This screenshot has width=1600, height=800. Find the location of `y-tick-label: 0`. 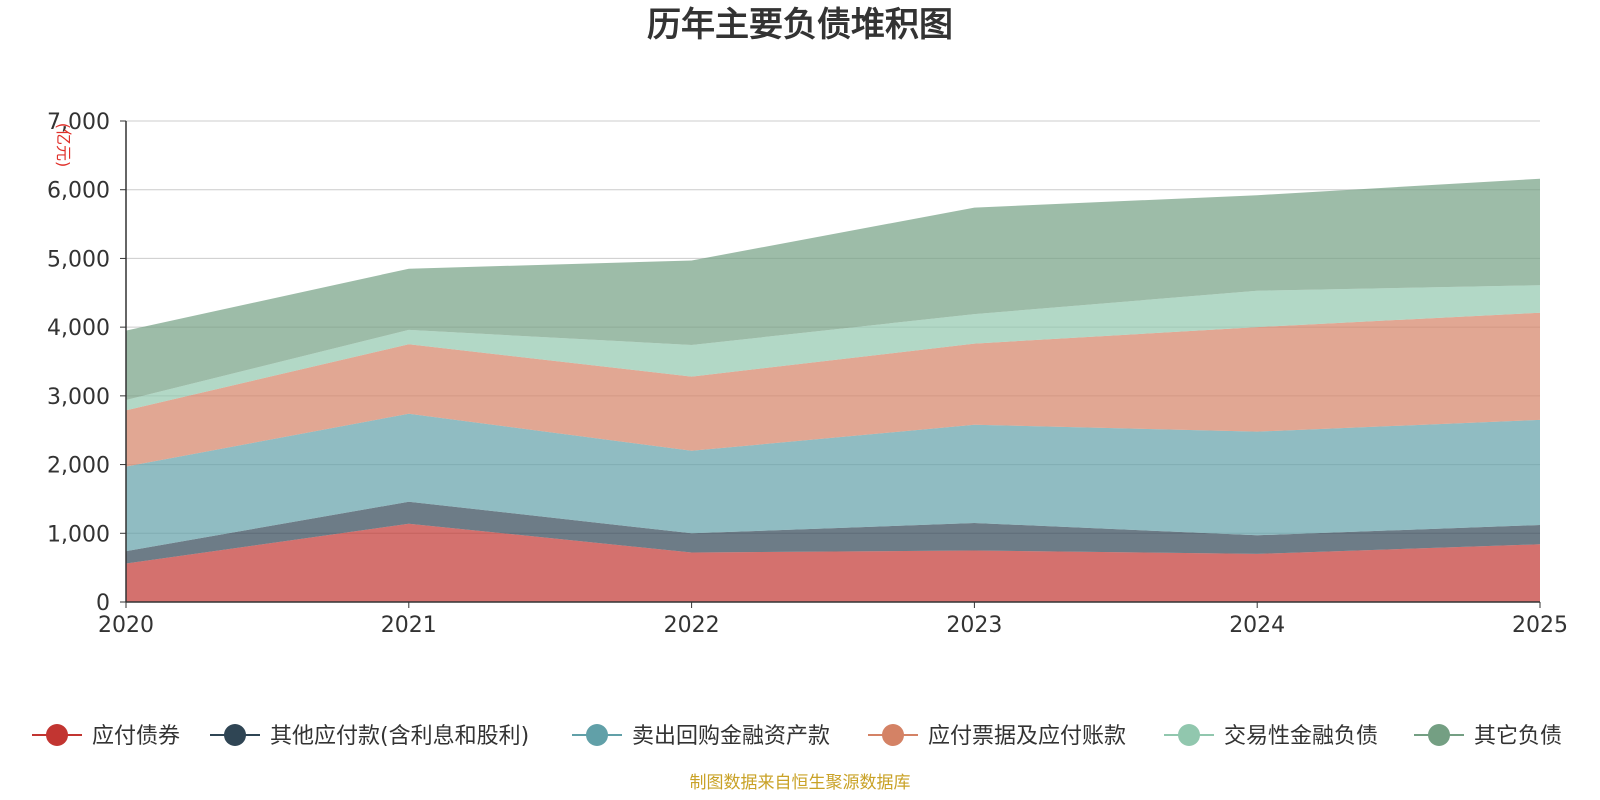

y-tick-label: 0 is located at coordinates (103, 603).